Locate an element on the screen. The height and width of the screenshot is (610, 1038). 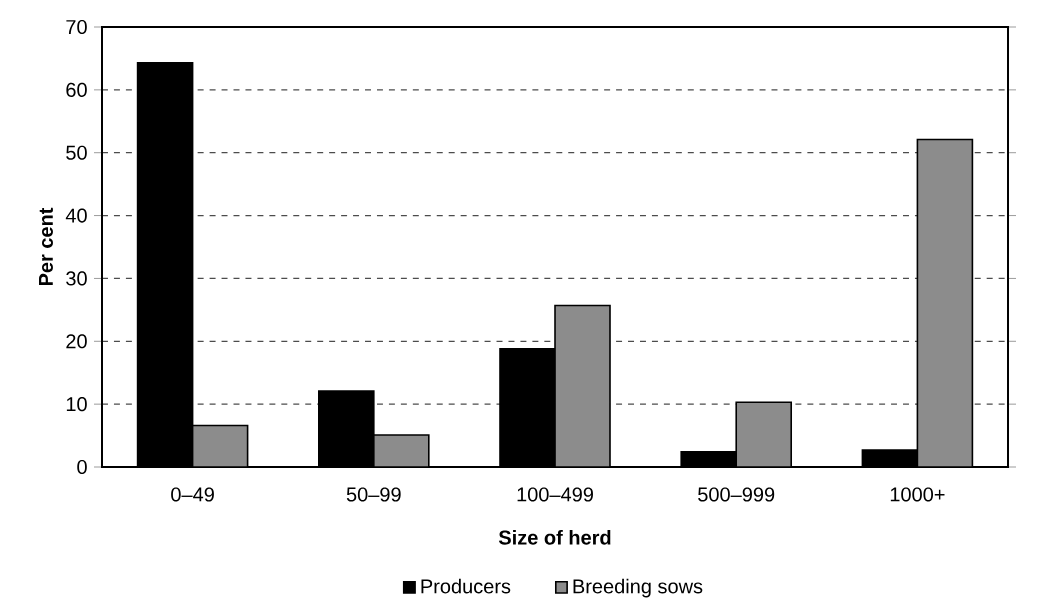
y-tick-label: 10 is located at coordinates (76, 404).